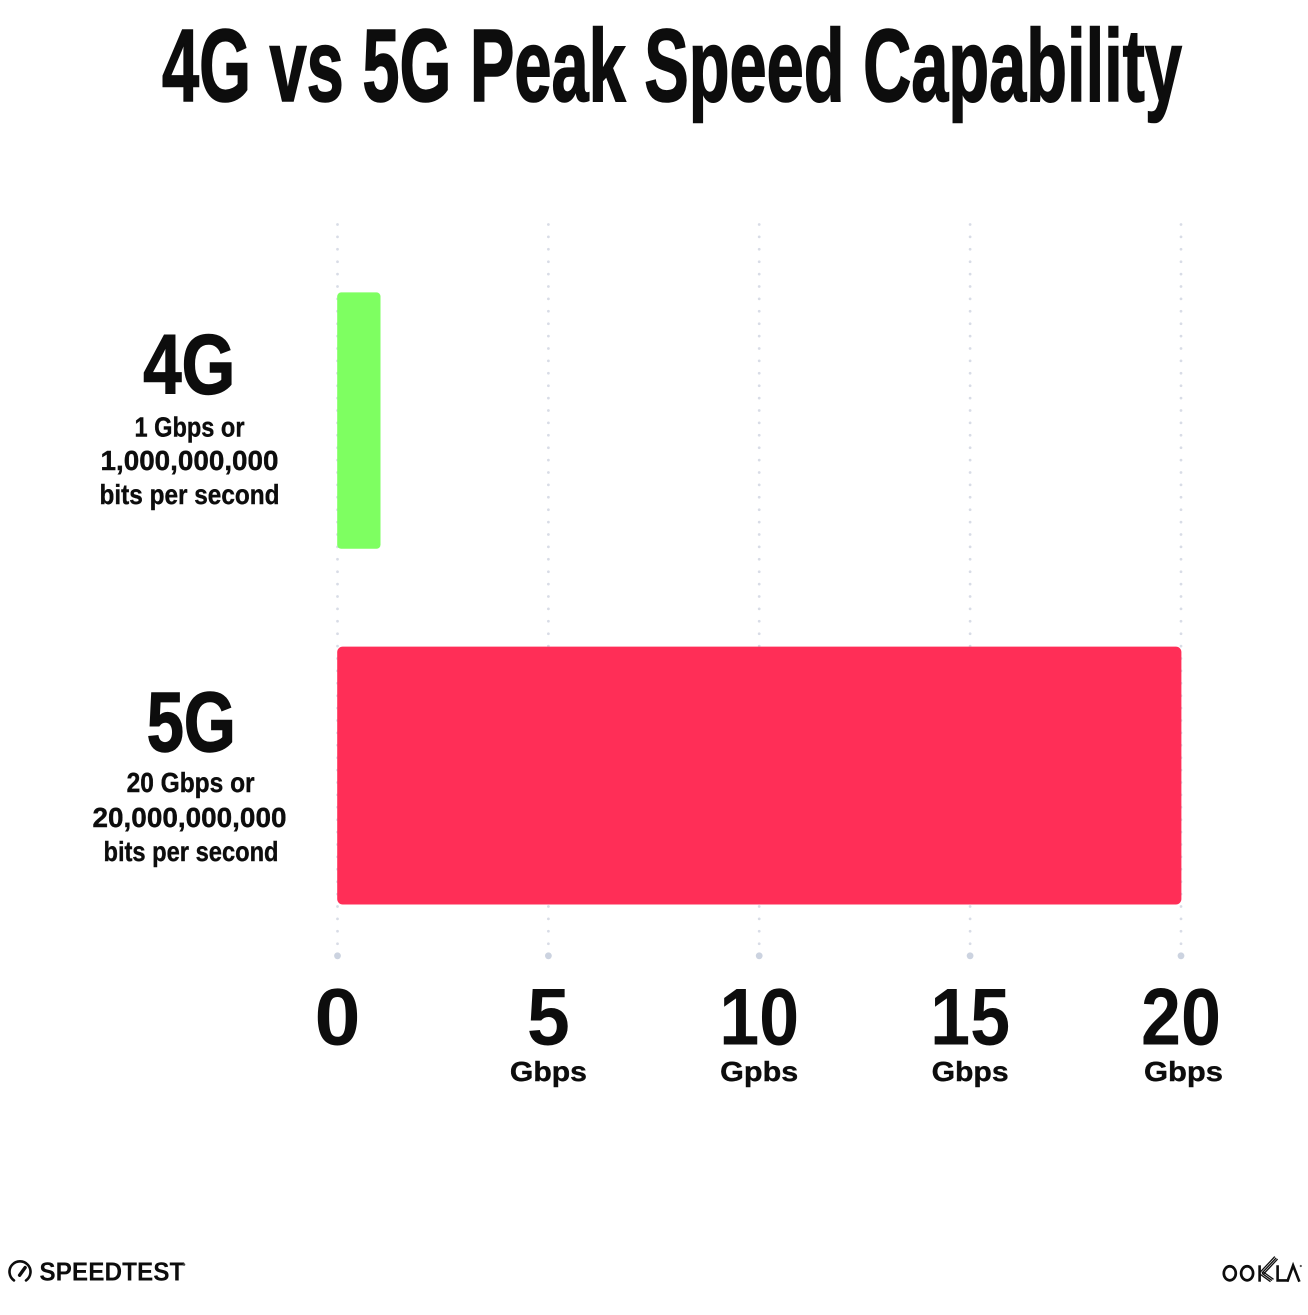 The width and height of the screenshot is (1308, 1315). I want to click on svg-text: 5G, so click(191, 722).